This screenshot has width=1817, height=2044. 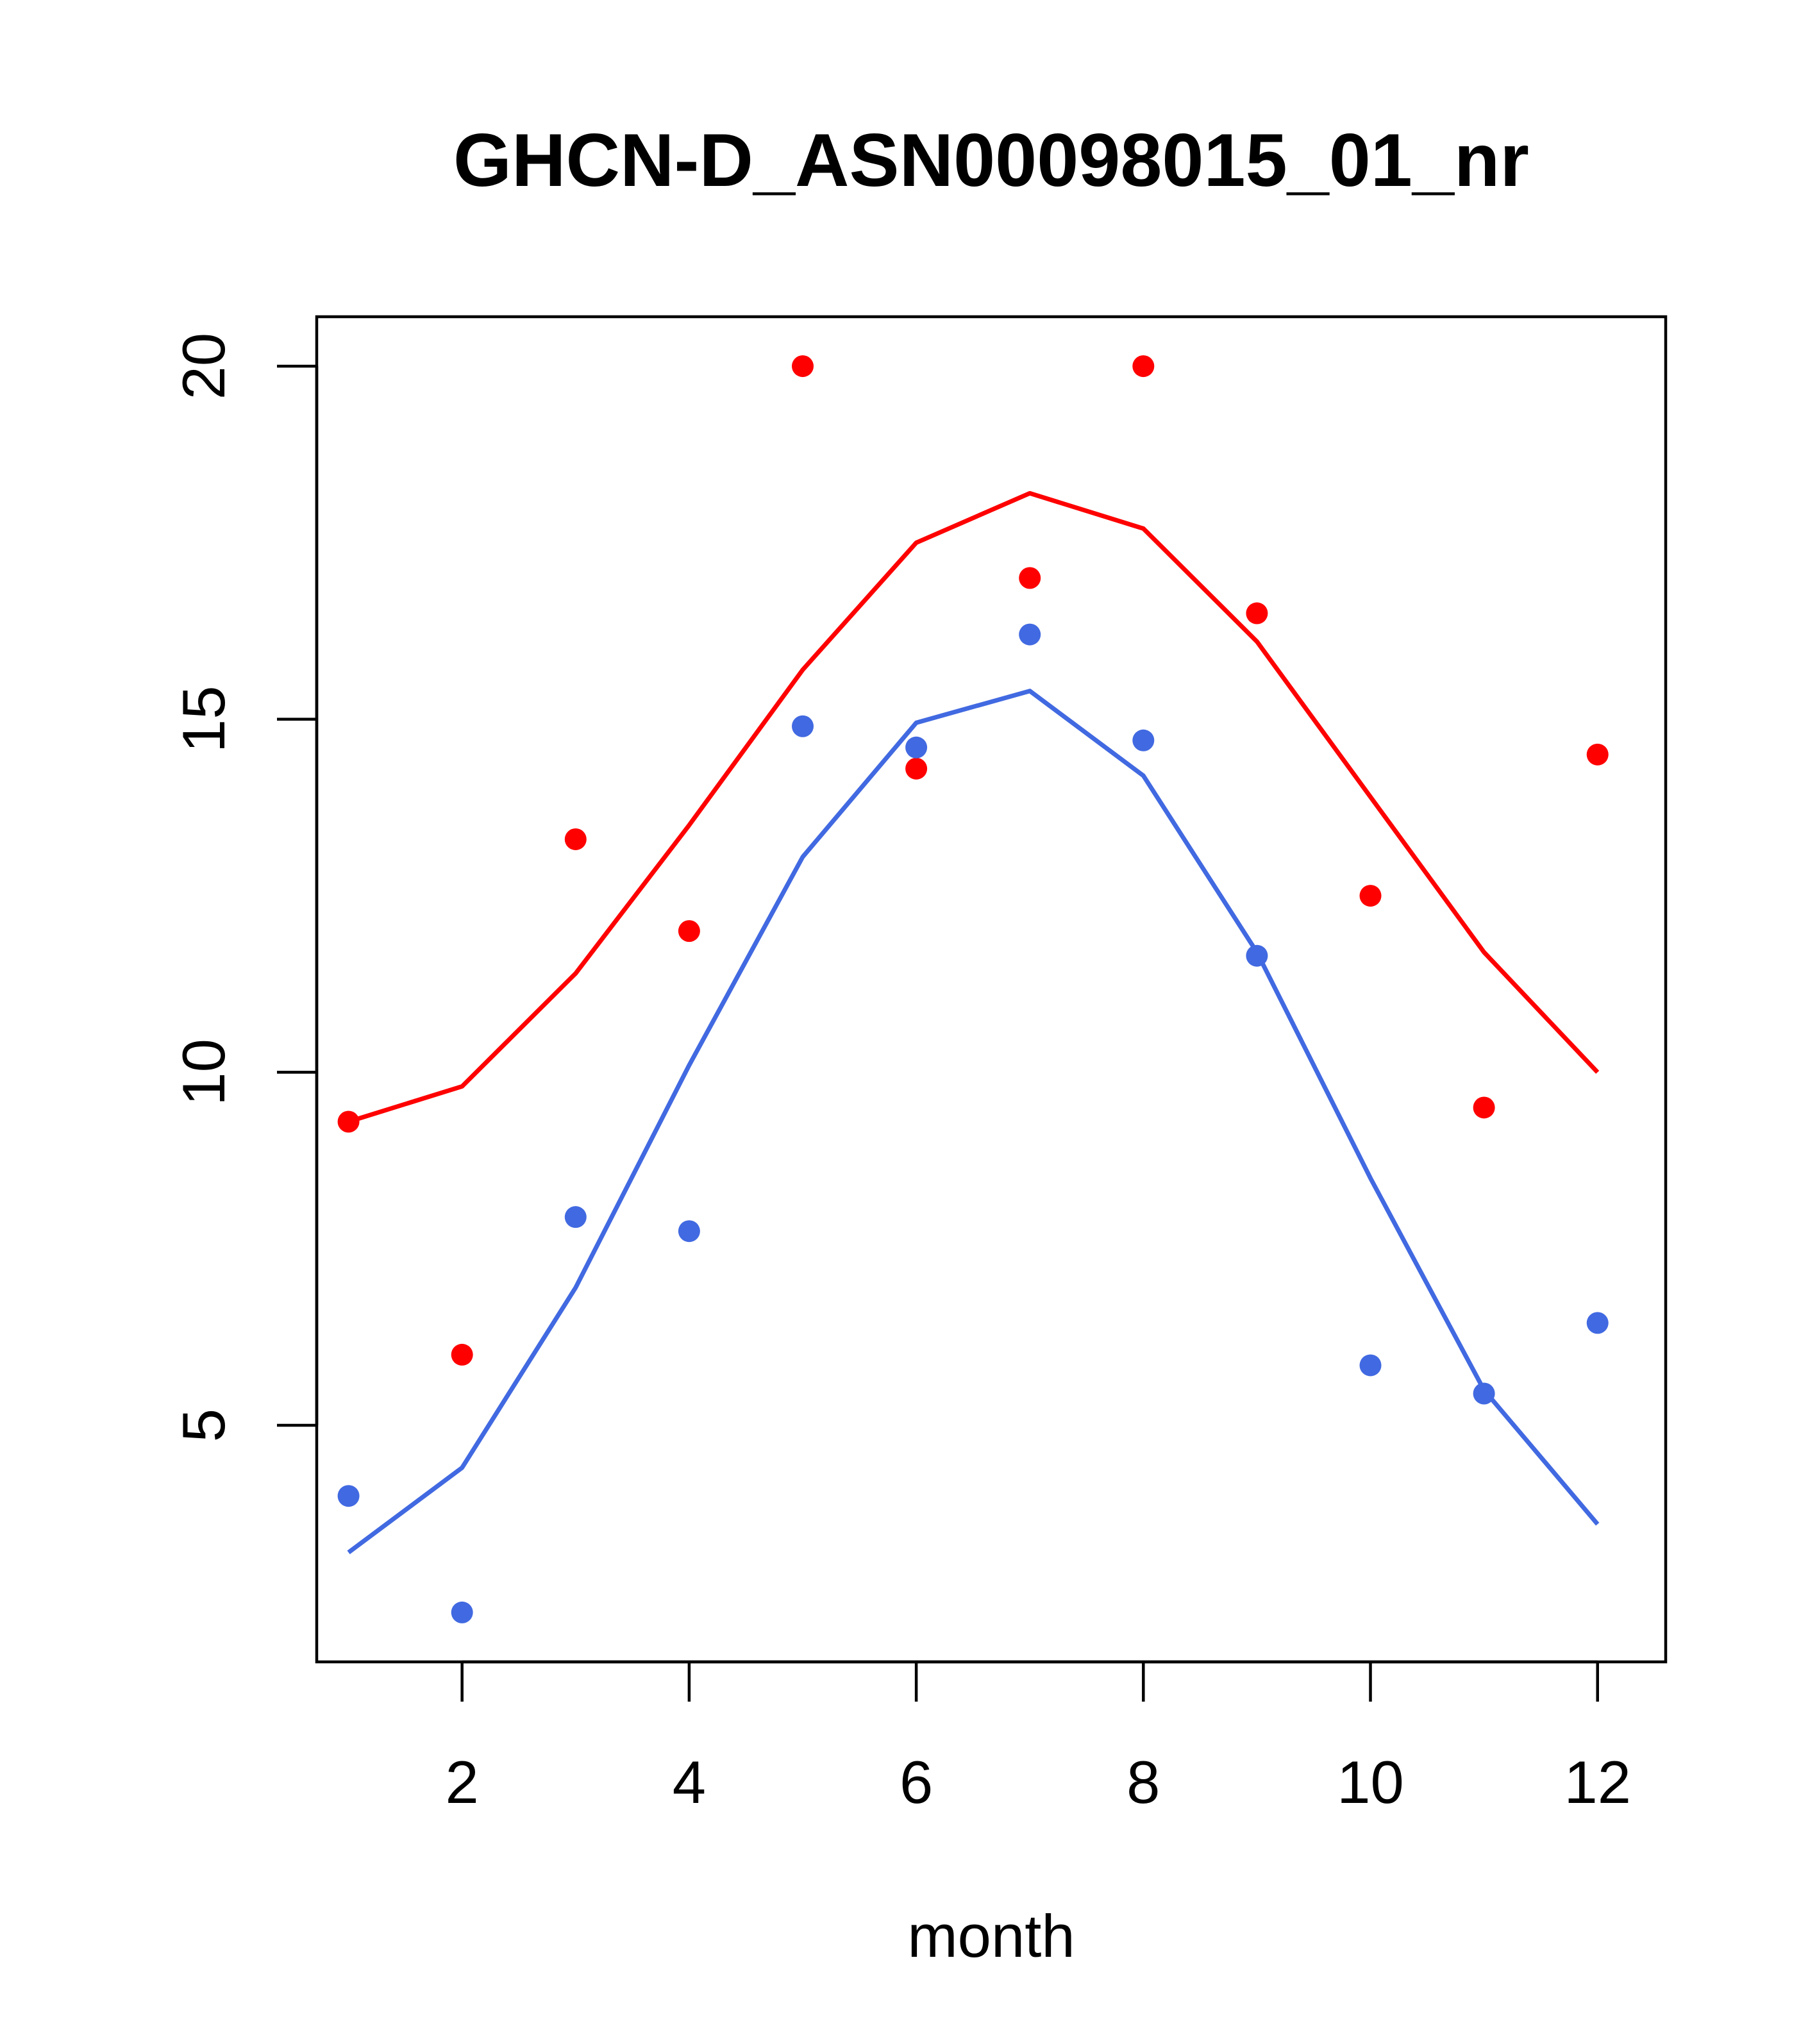 What do you see at coordinates (1038, 1738) in the screenshot?
I see `x-axis: 2 4 6 8 10 12` at bounding box center [1038, 1738].